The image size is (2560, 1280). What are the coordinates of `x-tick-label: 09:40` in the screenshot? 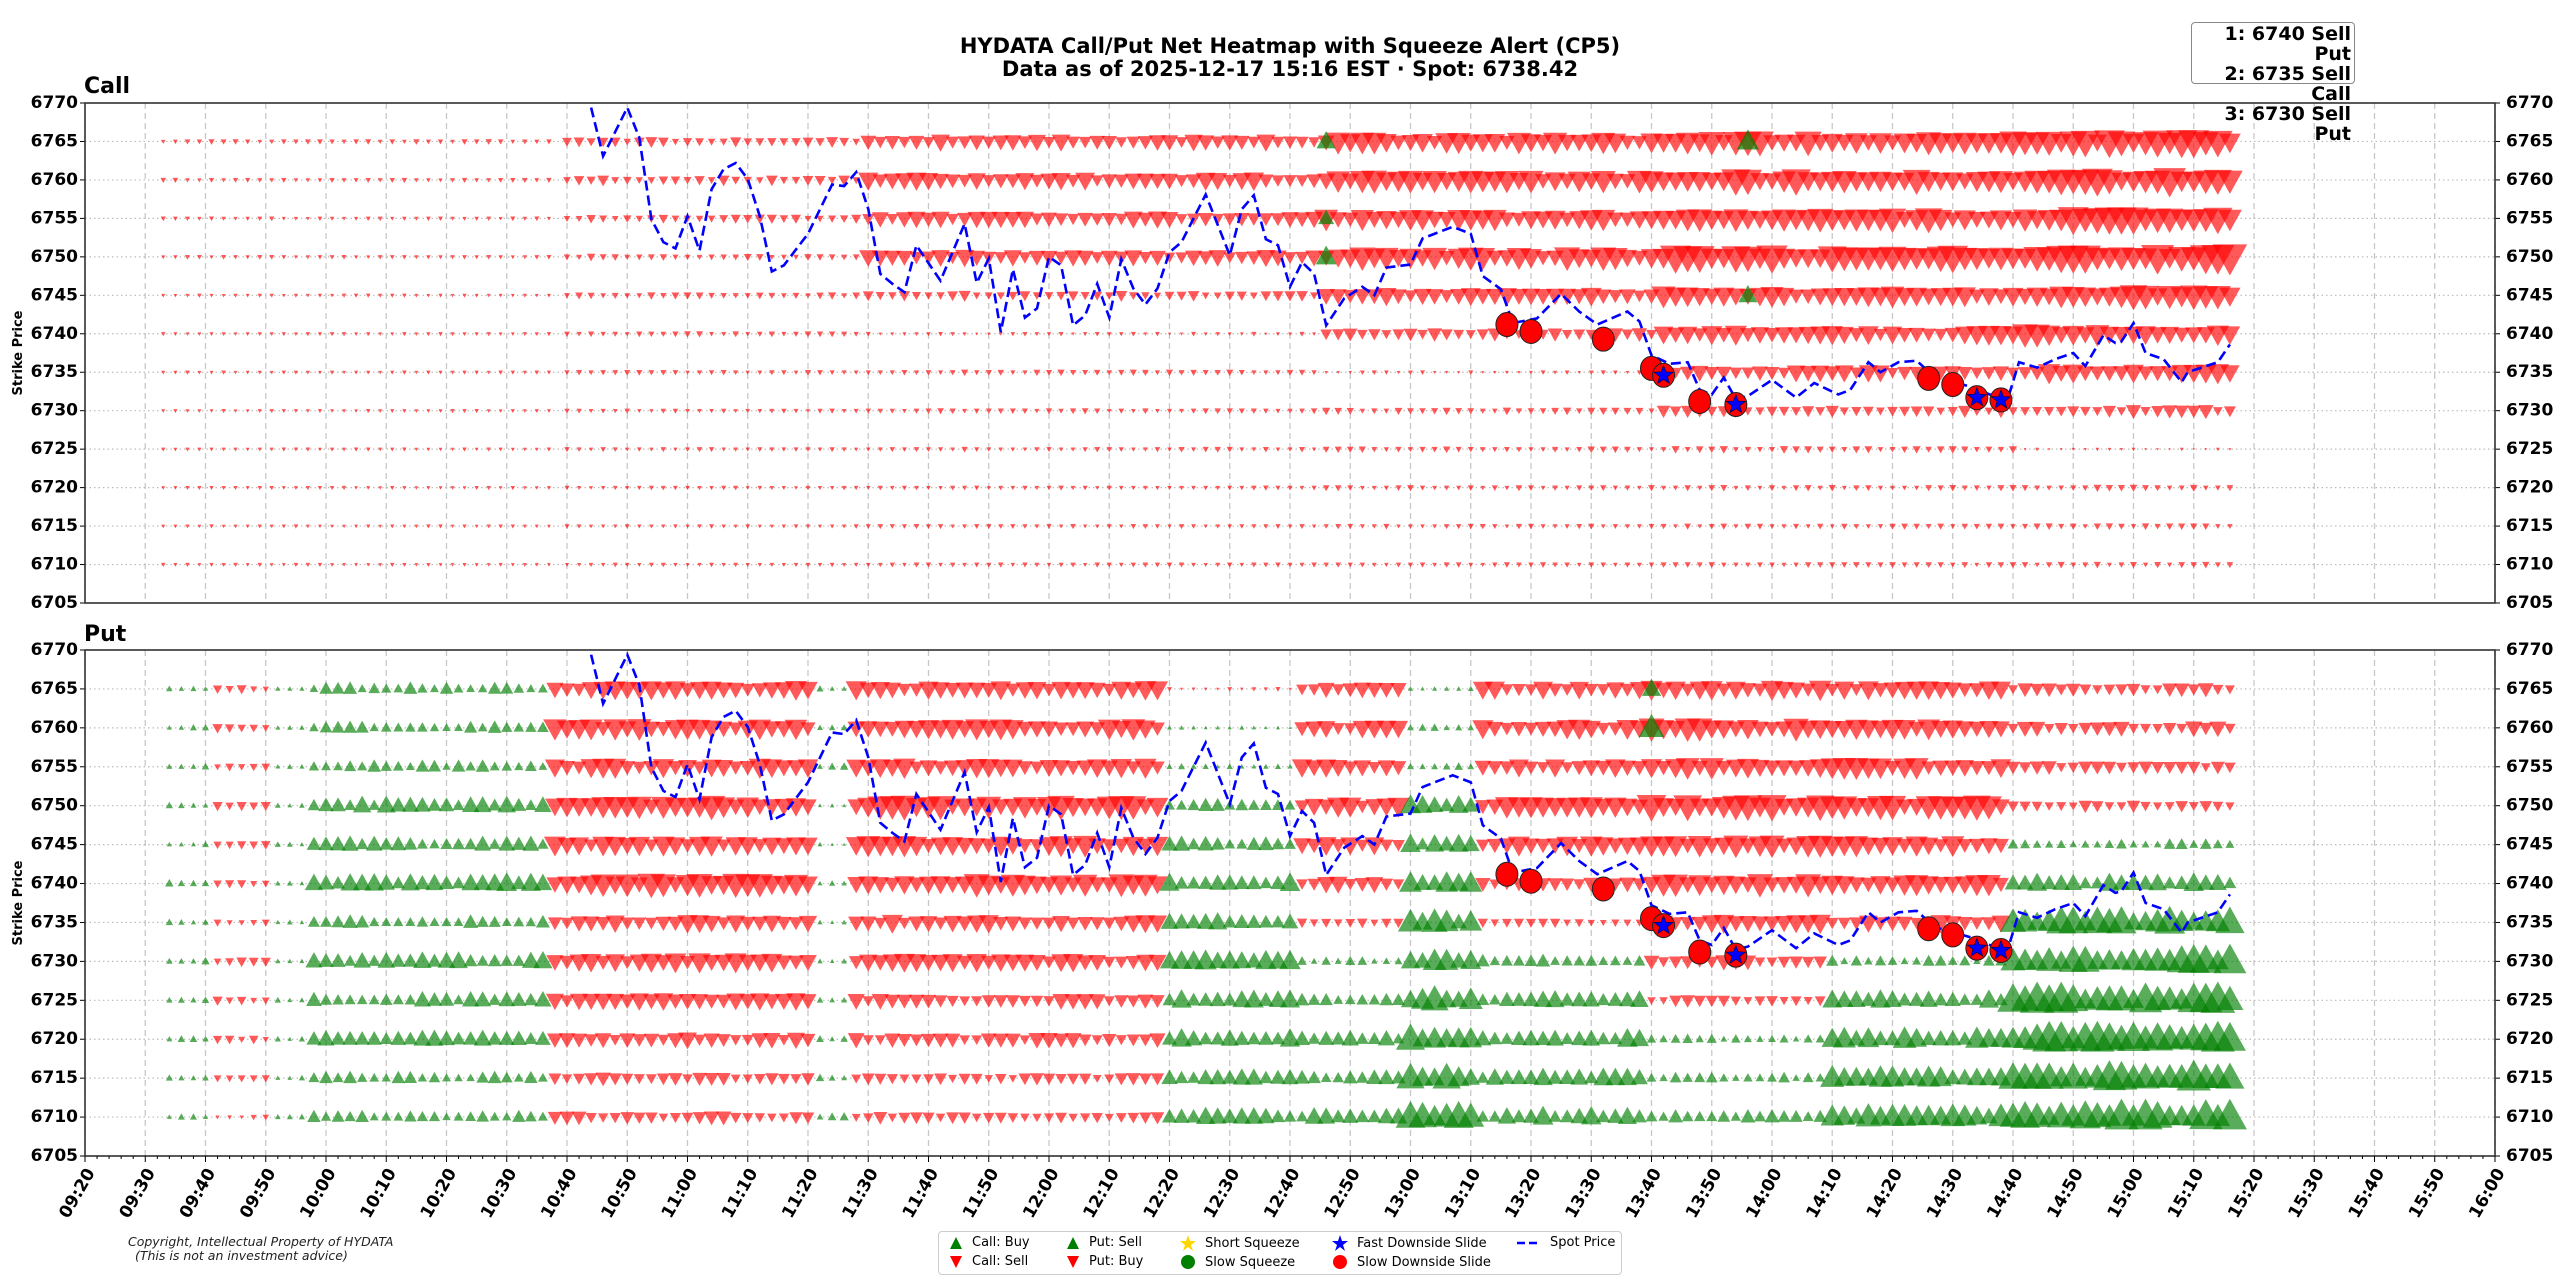 It's located at (198, 1193).